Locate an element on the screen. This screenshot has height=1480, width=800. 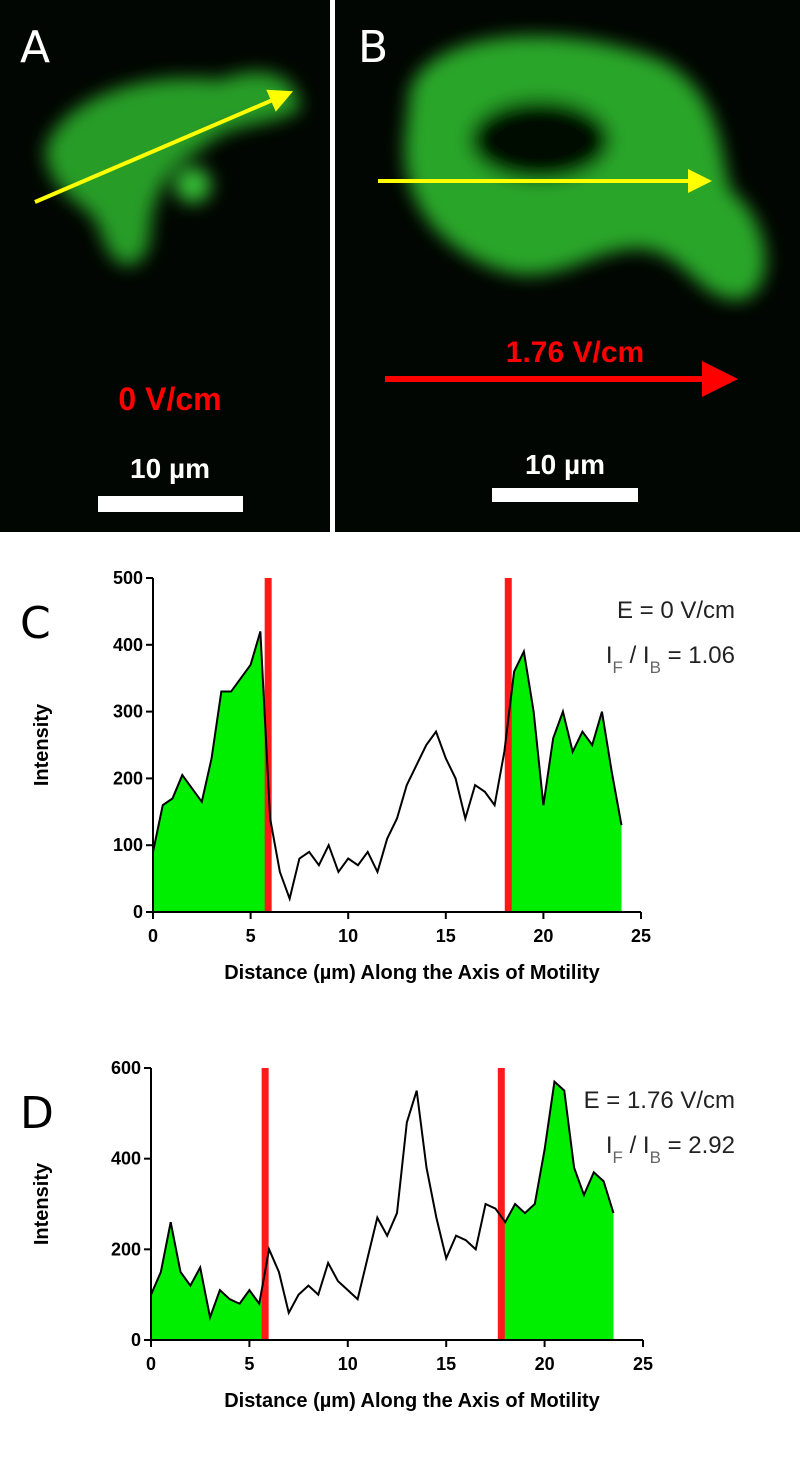
y-tick-label: 100 is located at coordinates (128, 845).